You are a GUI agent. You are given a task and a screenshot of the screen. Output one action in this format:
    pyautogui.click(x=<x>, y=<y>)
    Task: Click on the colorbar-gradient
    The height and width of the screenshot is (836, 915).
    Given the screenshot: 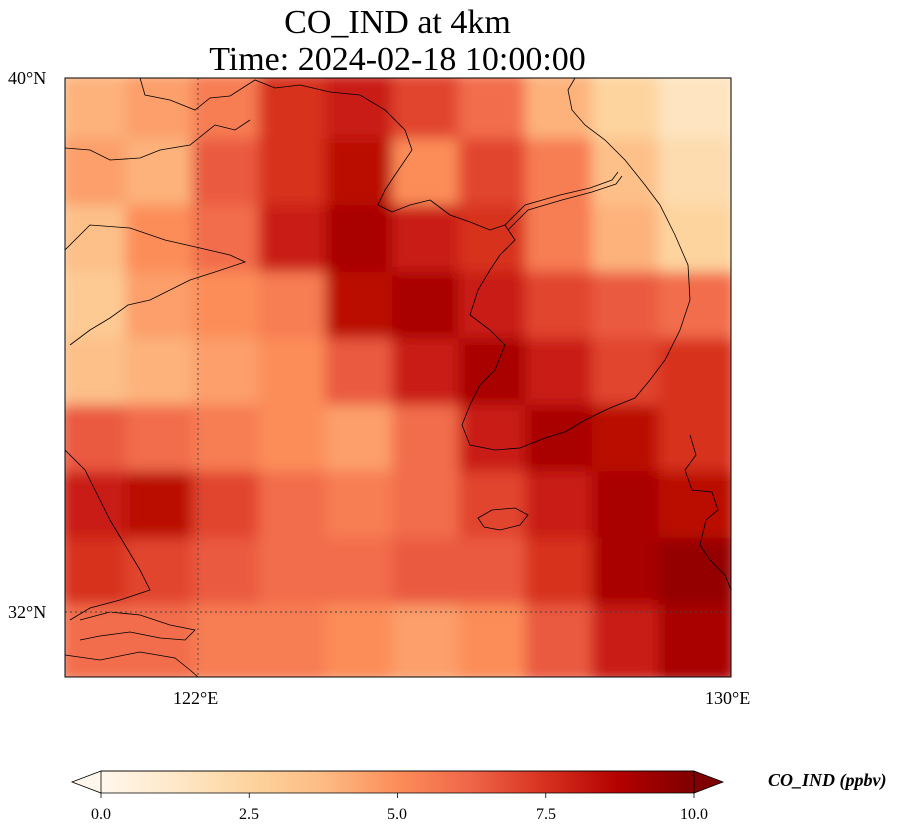 What is the action you would take?
    pyautogui.click(x=397, y=782)
    